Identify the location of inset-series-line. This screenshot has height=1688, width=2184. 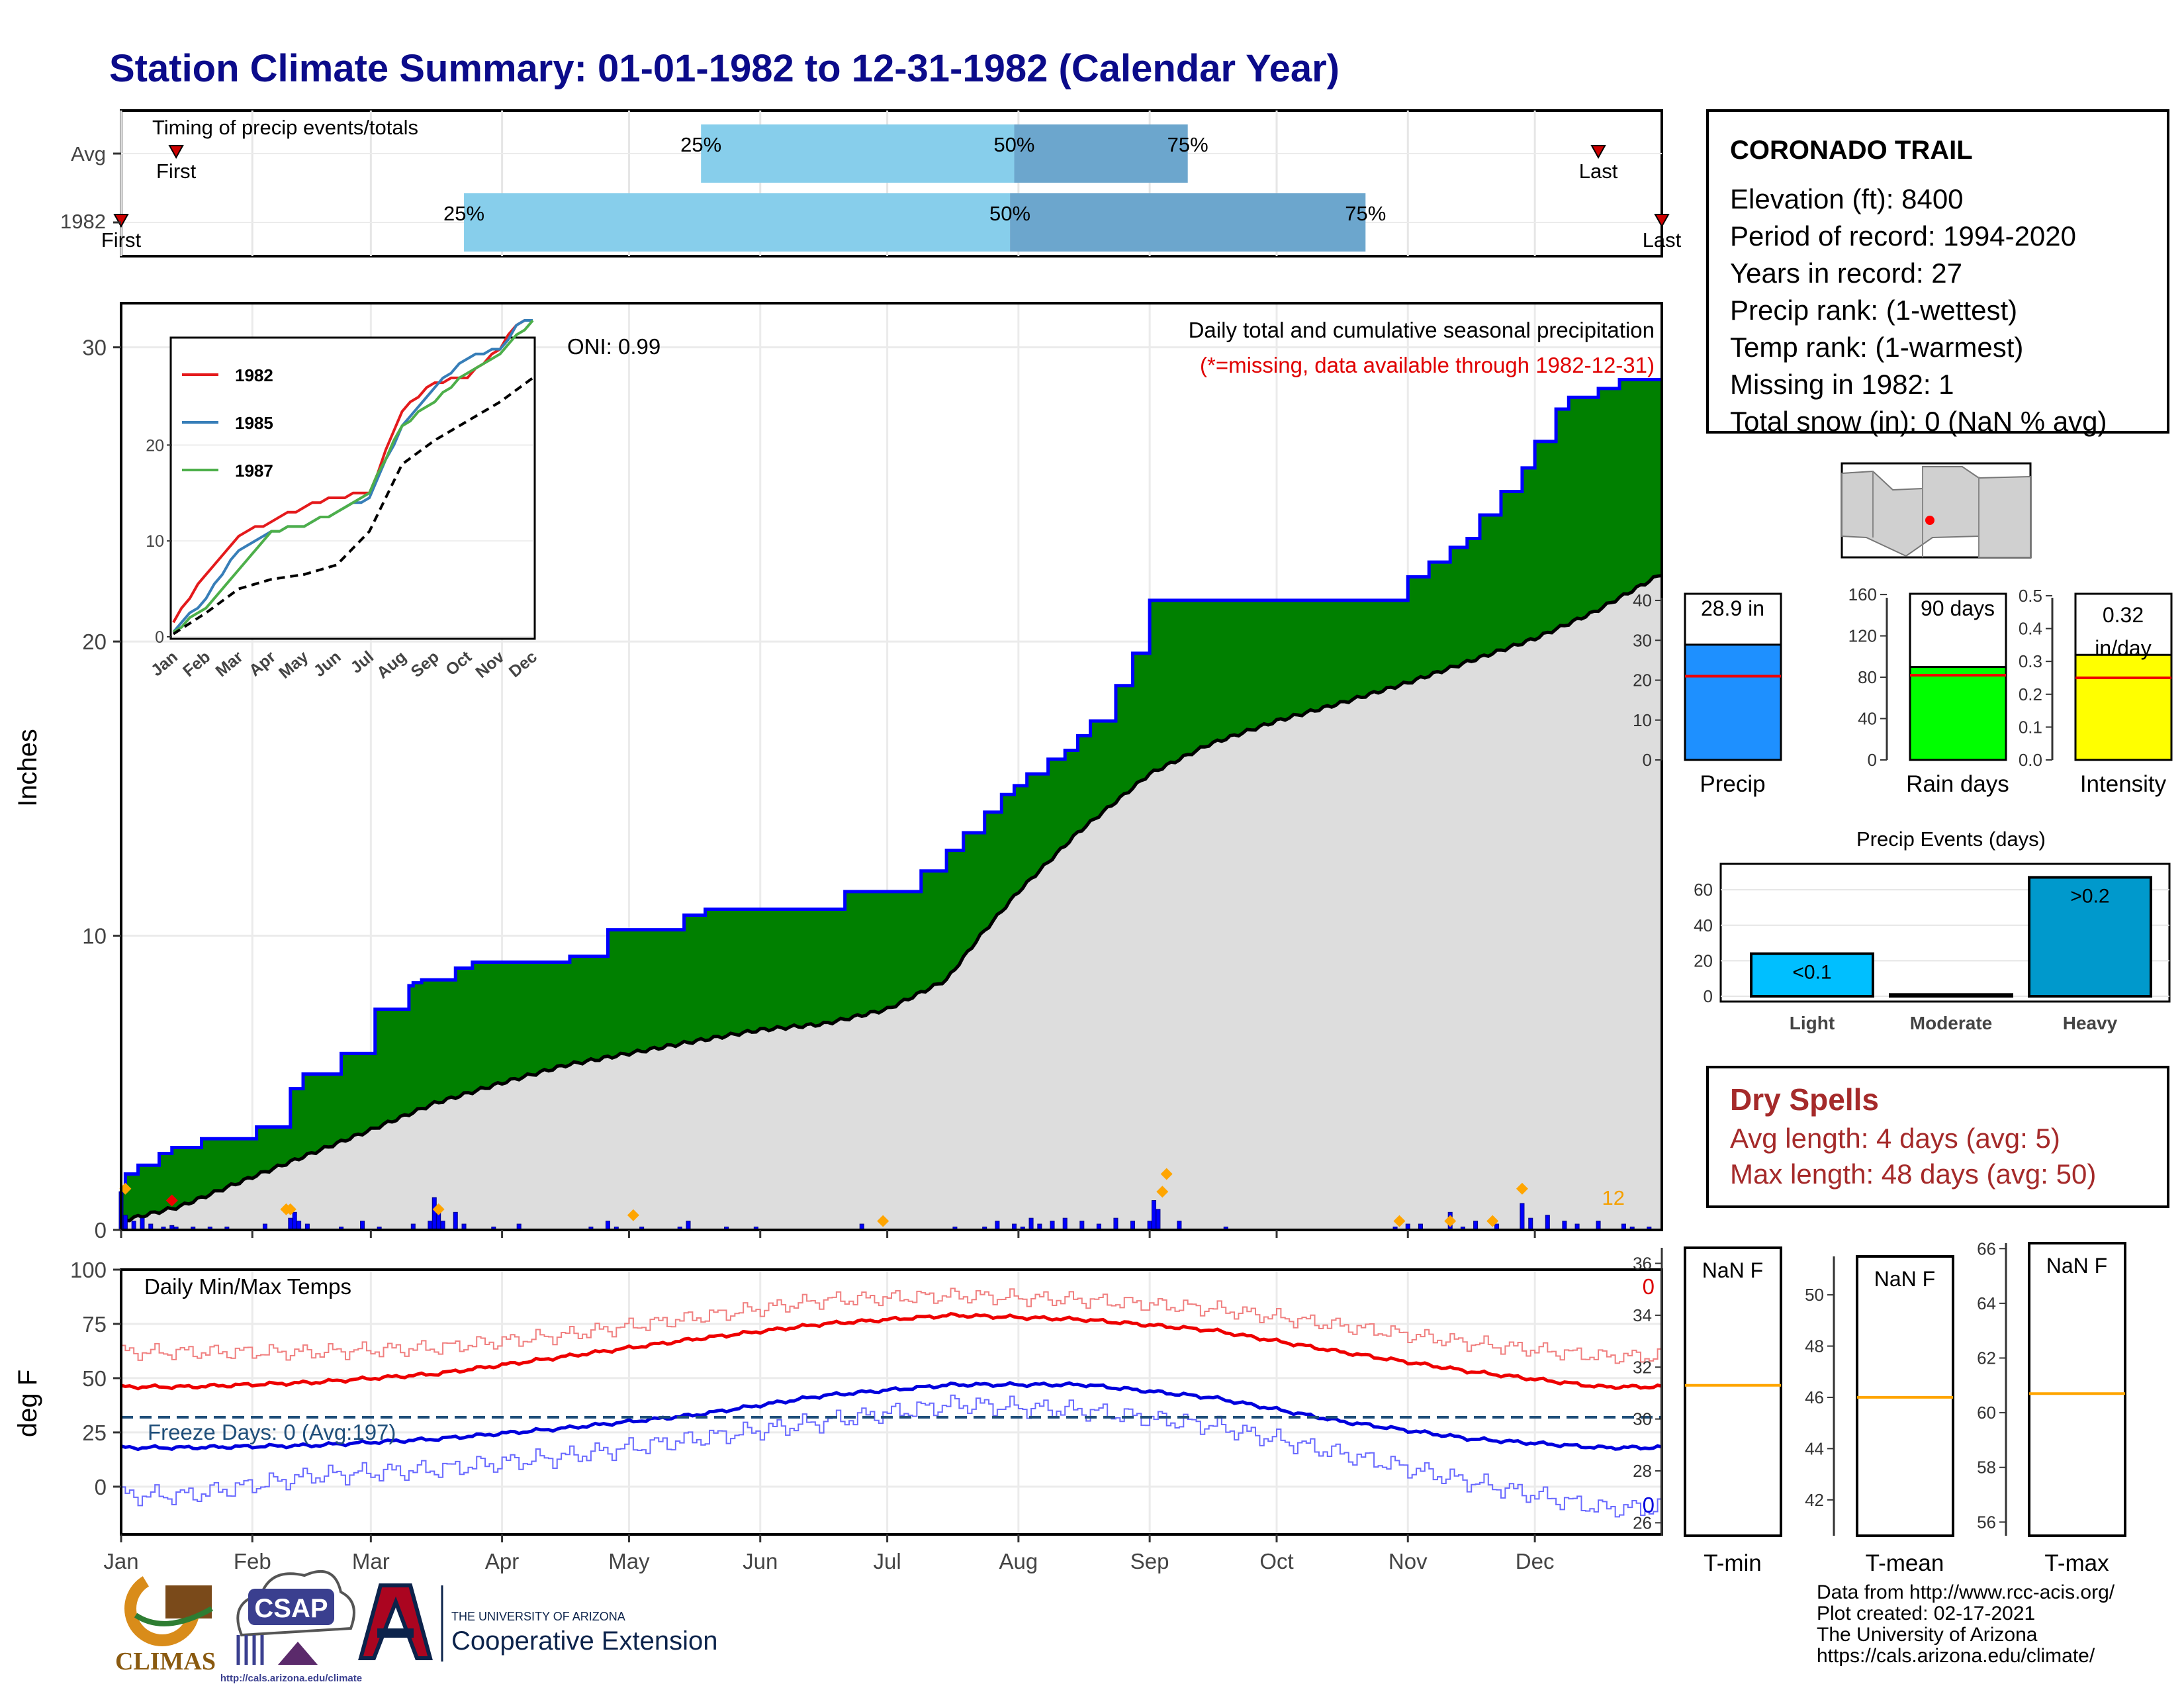
(353, 506).